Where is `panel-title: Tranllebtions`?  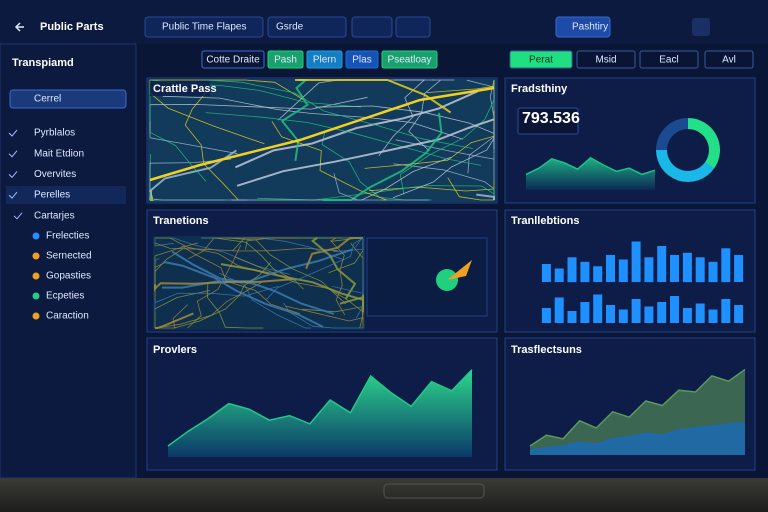 panel-title: Tranllebtions is located at coordinates (545, 221).